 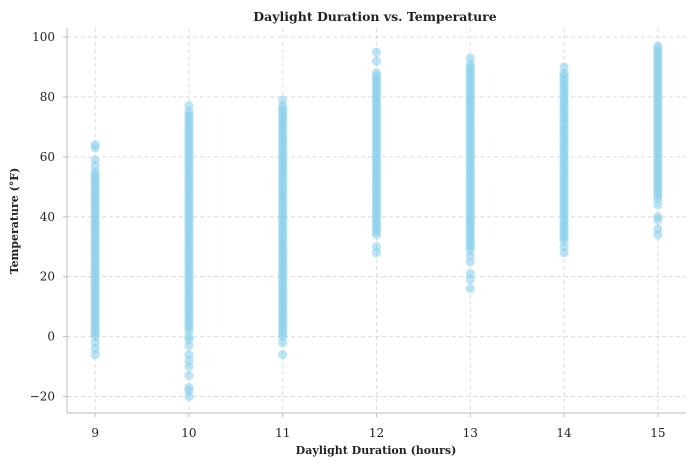 What do you see at coordinates (47, 217) in the screenshot?
I see `y-tick-label: 40` at bounding box center [47, 217].